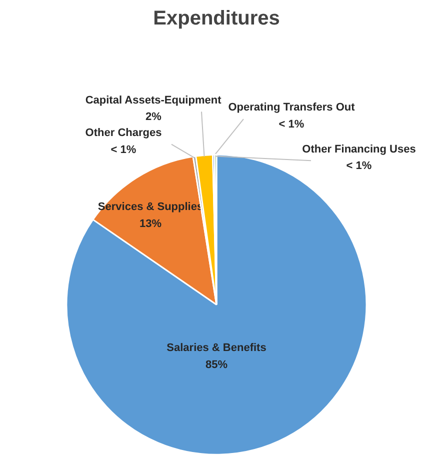 The width and height of the screenshot is (432, 466). Describe the element at coordinates (292, 108) in the screenshot. I see `slice-label: Operating Transfers Out` at that location.